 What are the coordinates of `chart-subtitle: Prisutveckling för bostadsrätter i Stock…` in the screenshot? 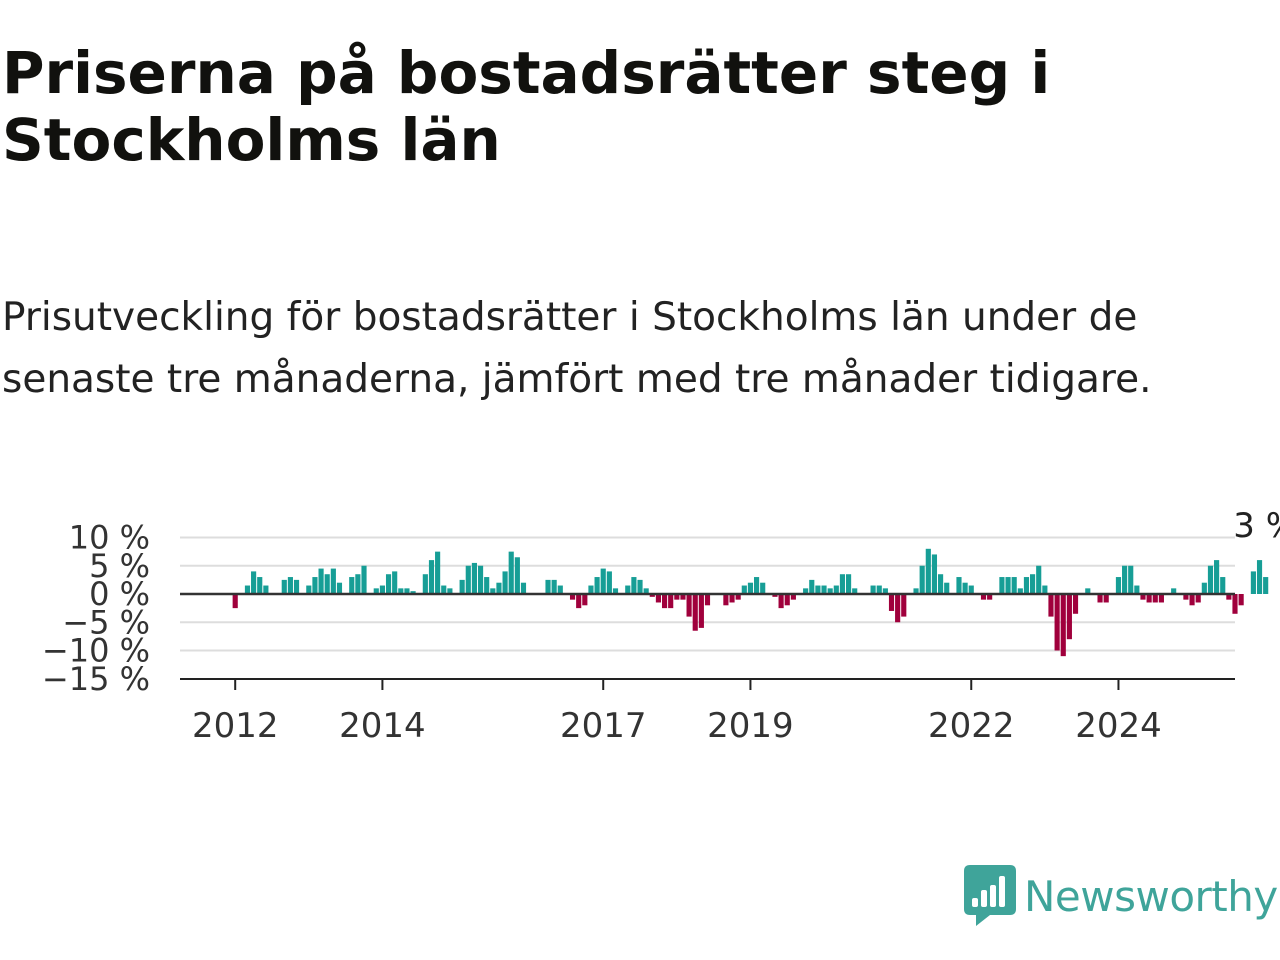 It's located at (577, 348).